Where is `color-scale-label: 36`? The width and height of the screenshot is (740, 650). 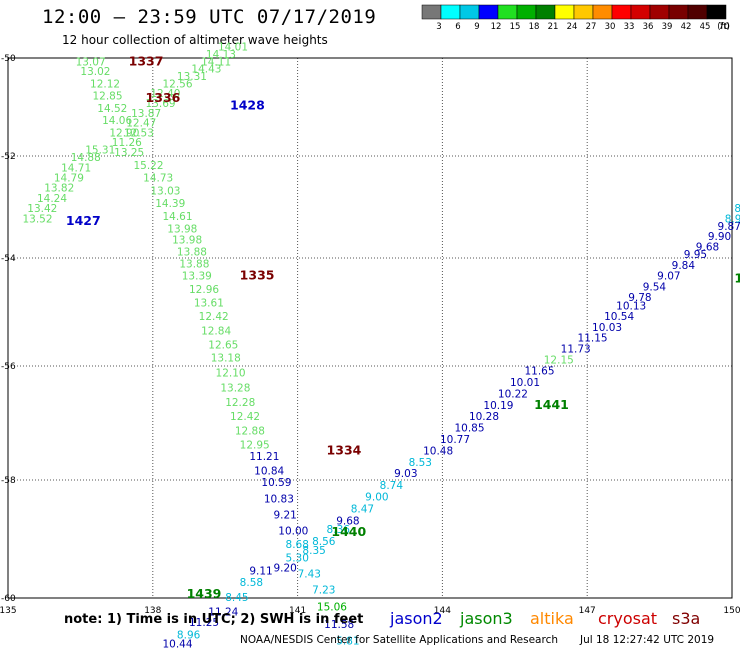 color-scale-label: 36 is located at coordinates (648, 27).